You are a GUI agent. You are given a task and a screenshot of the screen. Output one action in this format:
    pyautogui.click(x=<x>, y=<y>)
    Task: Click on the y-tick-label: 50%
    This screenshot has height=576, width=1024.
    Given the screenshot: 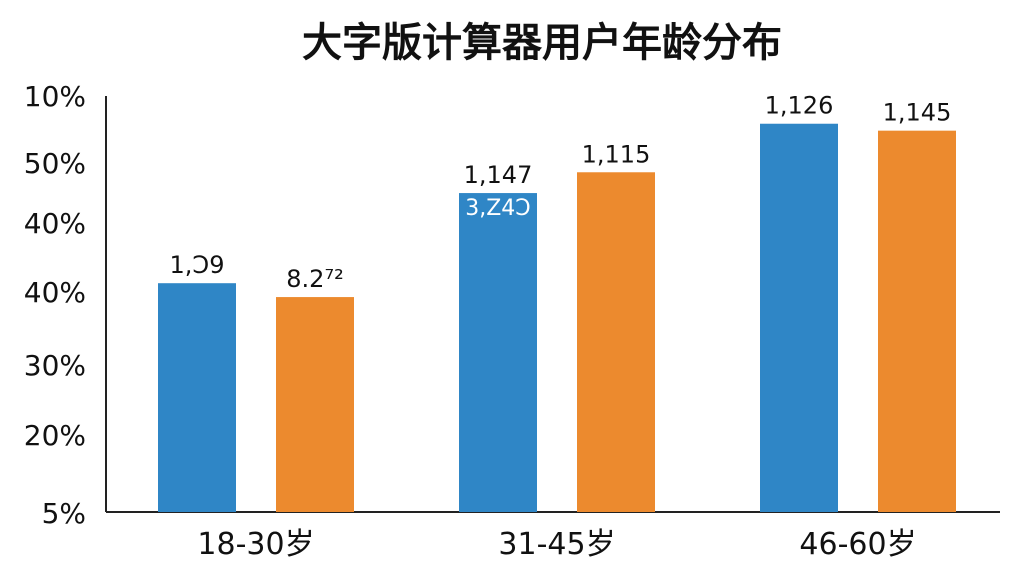 What is the action you would take?
    pyautogui.click(x=55, y=163)
    